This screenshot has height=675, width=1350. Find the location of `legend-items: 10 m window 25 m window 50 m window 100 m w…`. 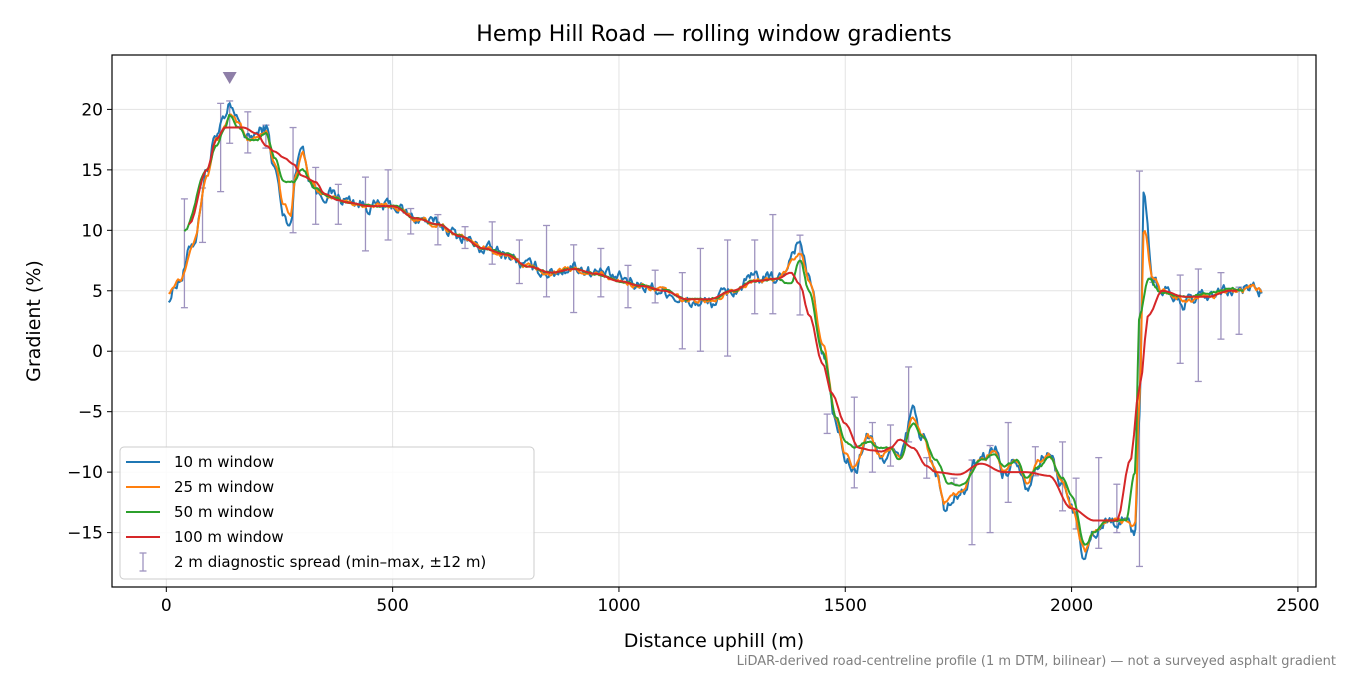

legend-items: 10 m window 25 m window 50 m window 100 m w… is located at coordinates (306, 512).